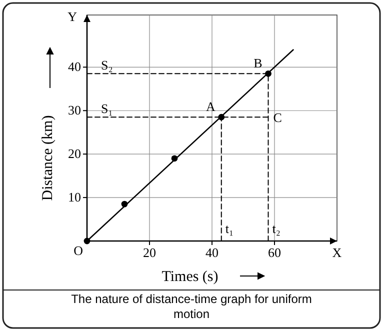 This screenshot has height=331, width=383. Describe the element at coordinates (337, 252) in the screenshot. I see `text: X` at that location.